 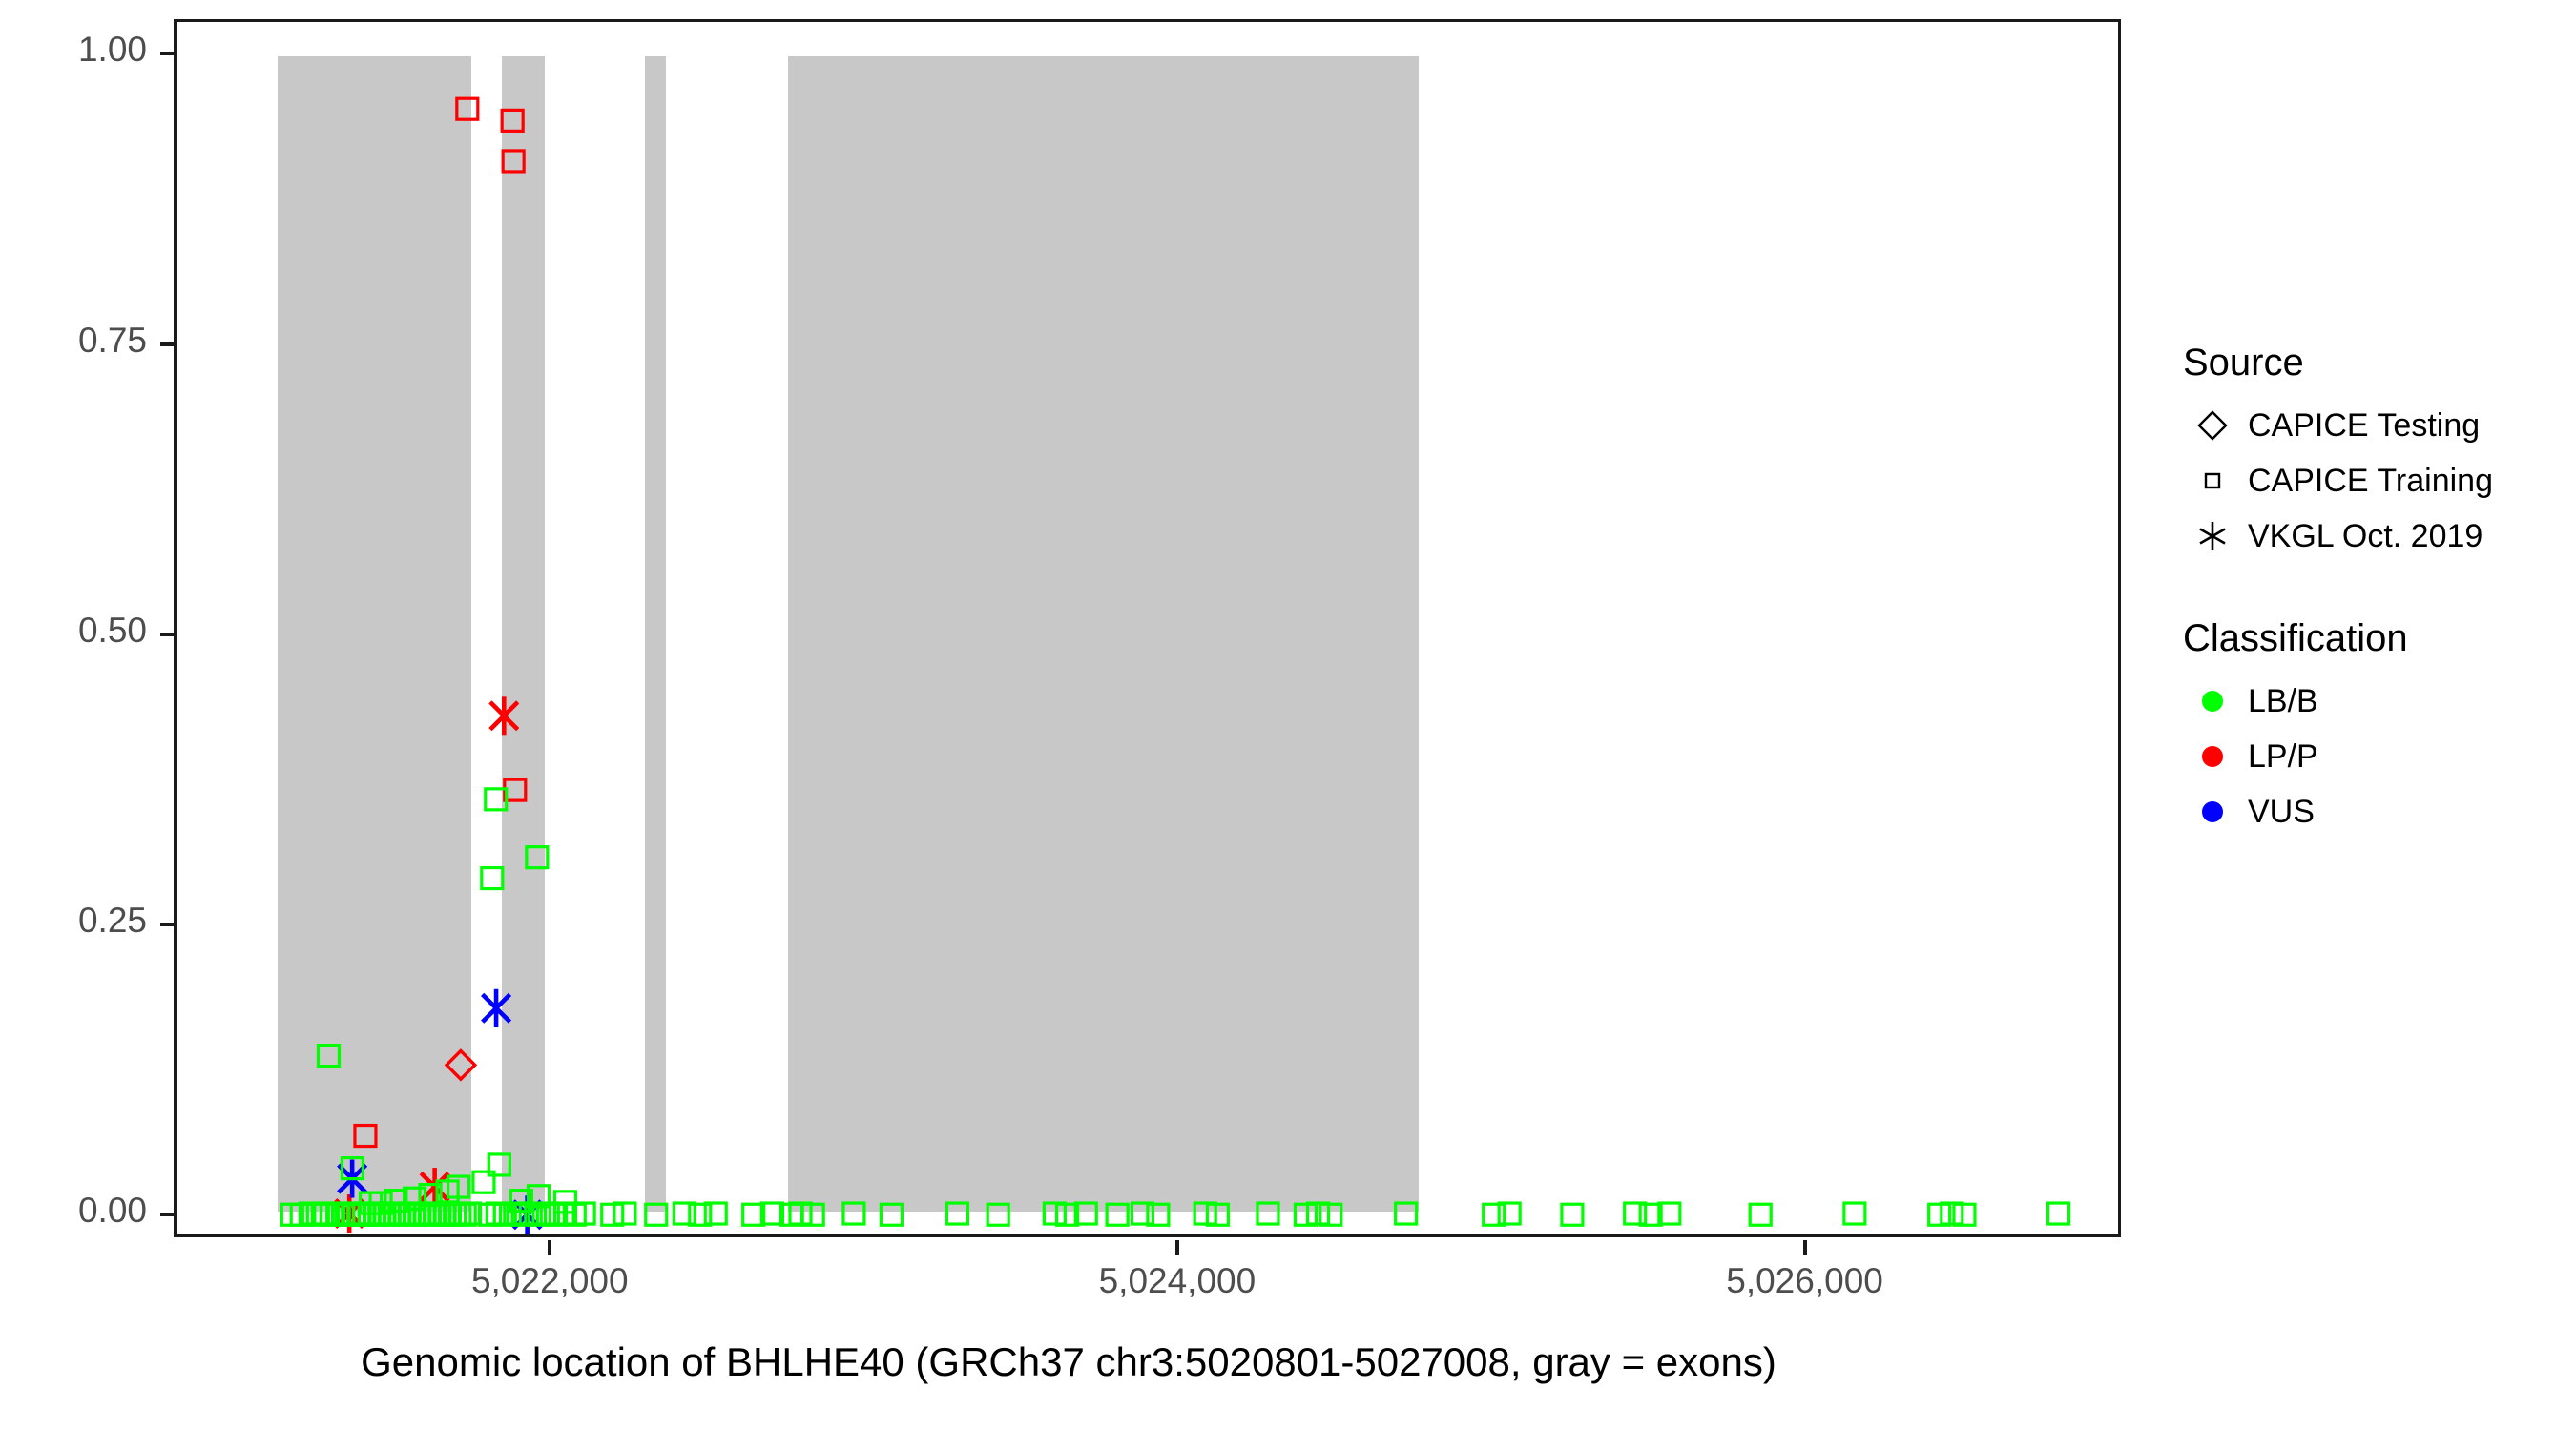 What do you see at coordinates (2212, 481) in the screenshot?
I see `square-icon` at bounding box center [2212, 481].